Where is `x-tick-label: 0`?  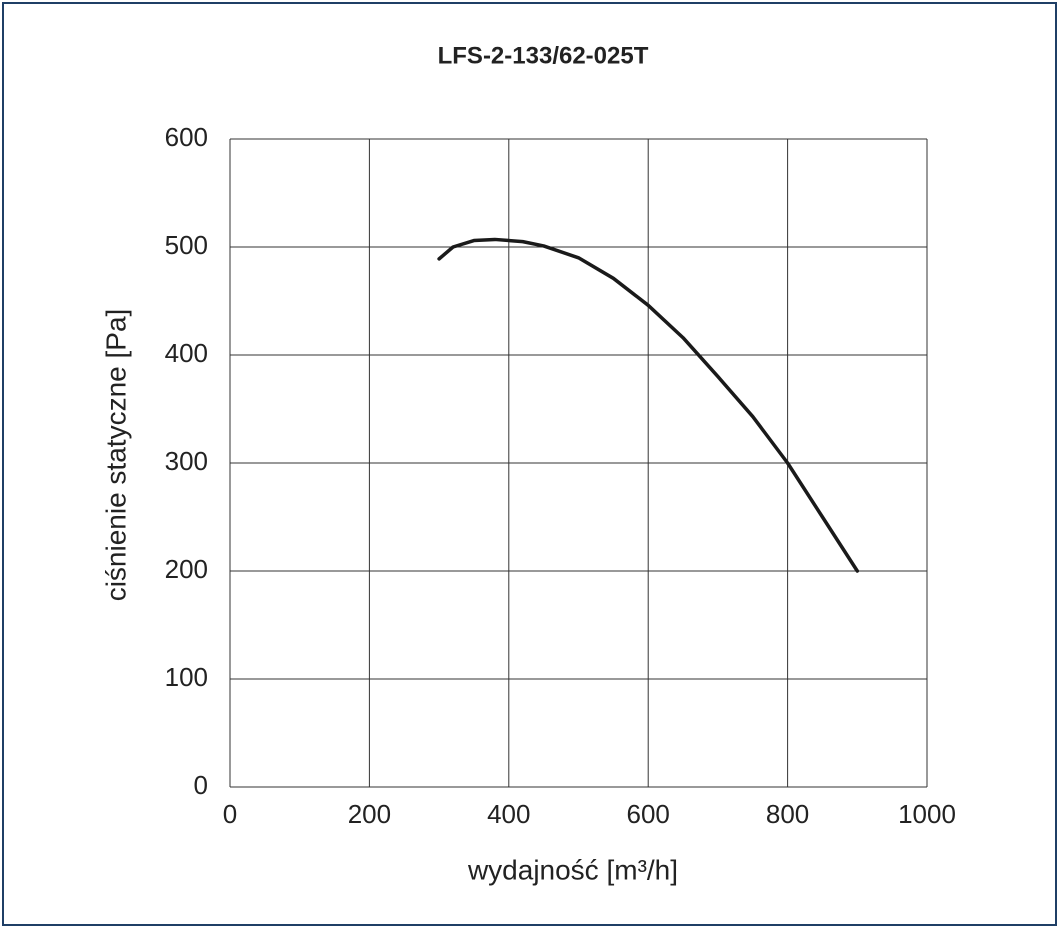 x-tick-label: 0 is located at coordinates (230, 814).